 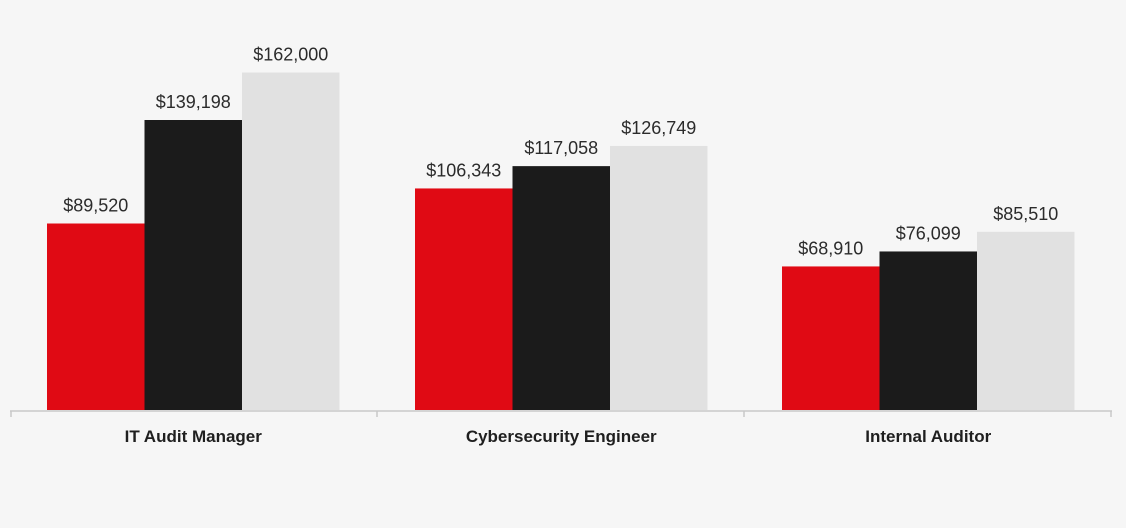 I want to click on x-axis-category-label: Cybersecurity Engineer, so click(x=561, y=436).